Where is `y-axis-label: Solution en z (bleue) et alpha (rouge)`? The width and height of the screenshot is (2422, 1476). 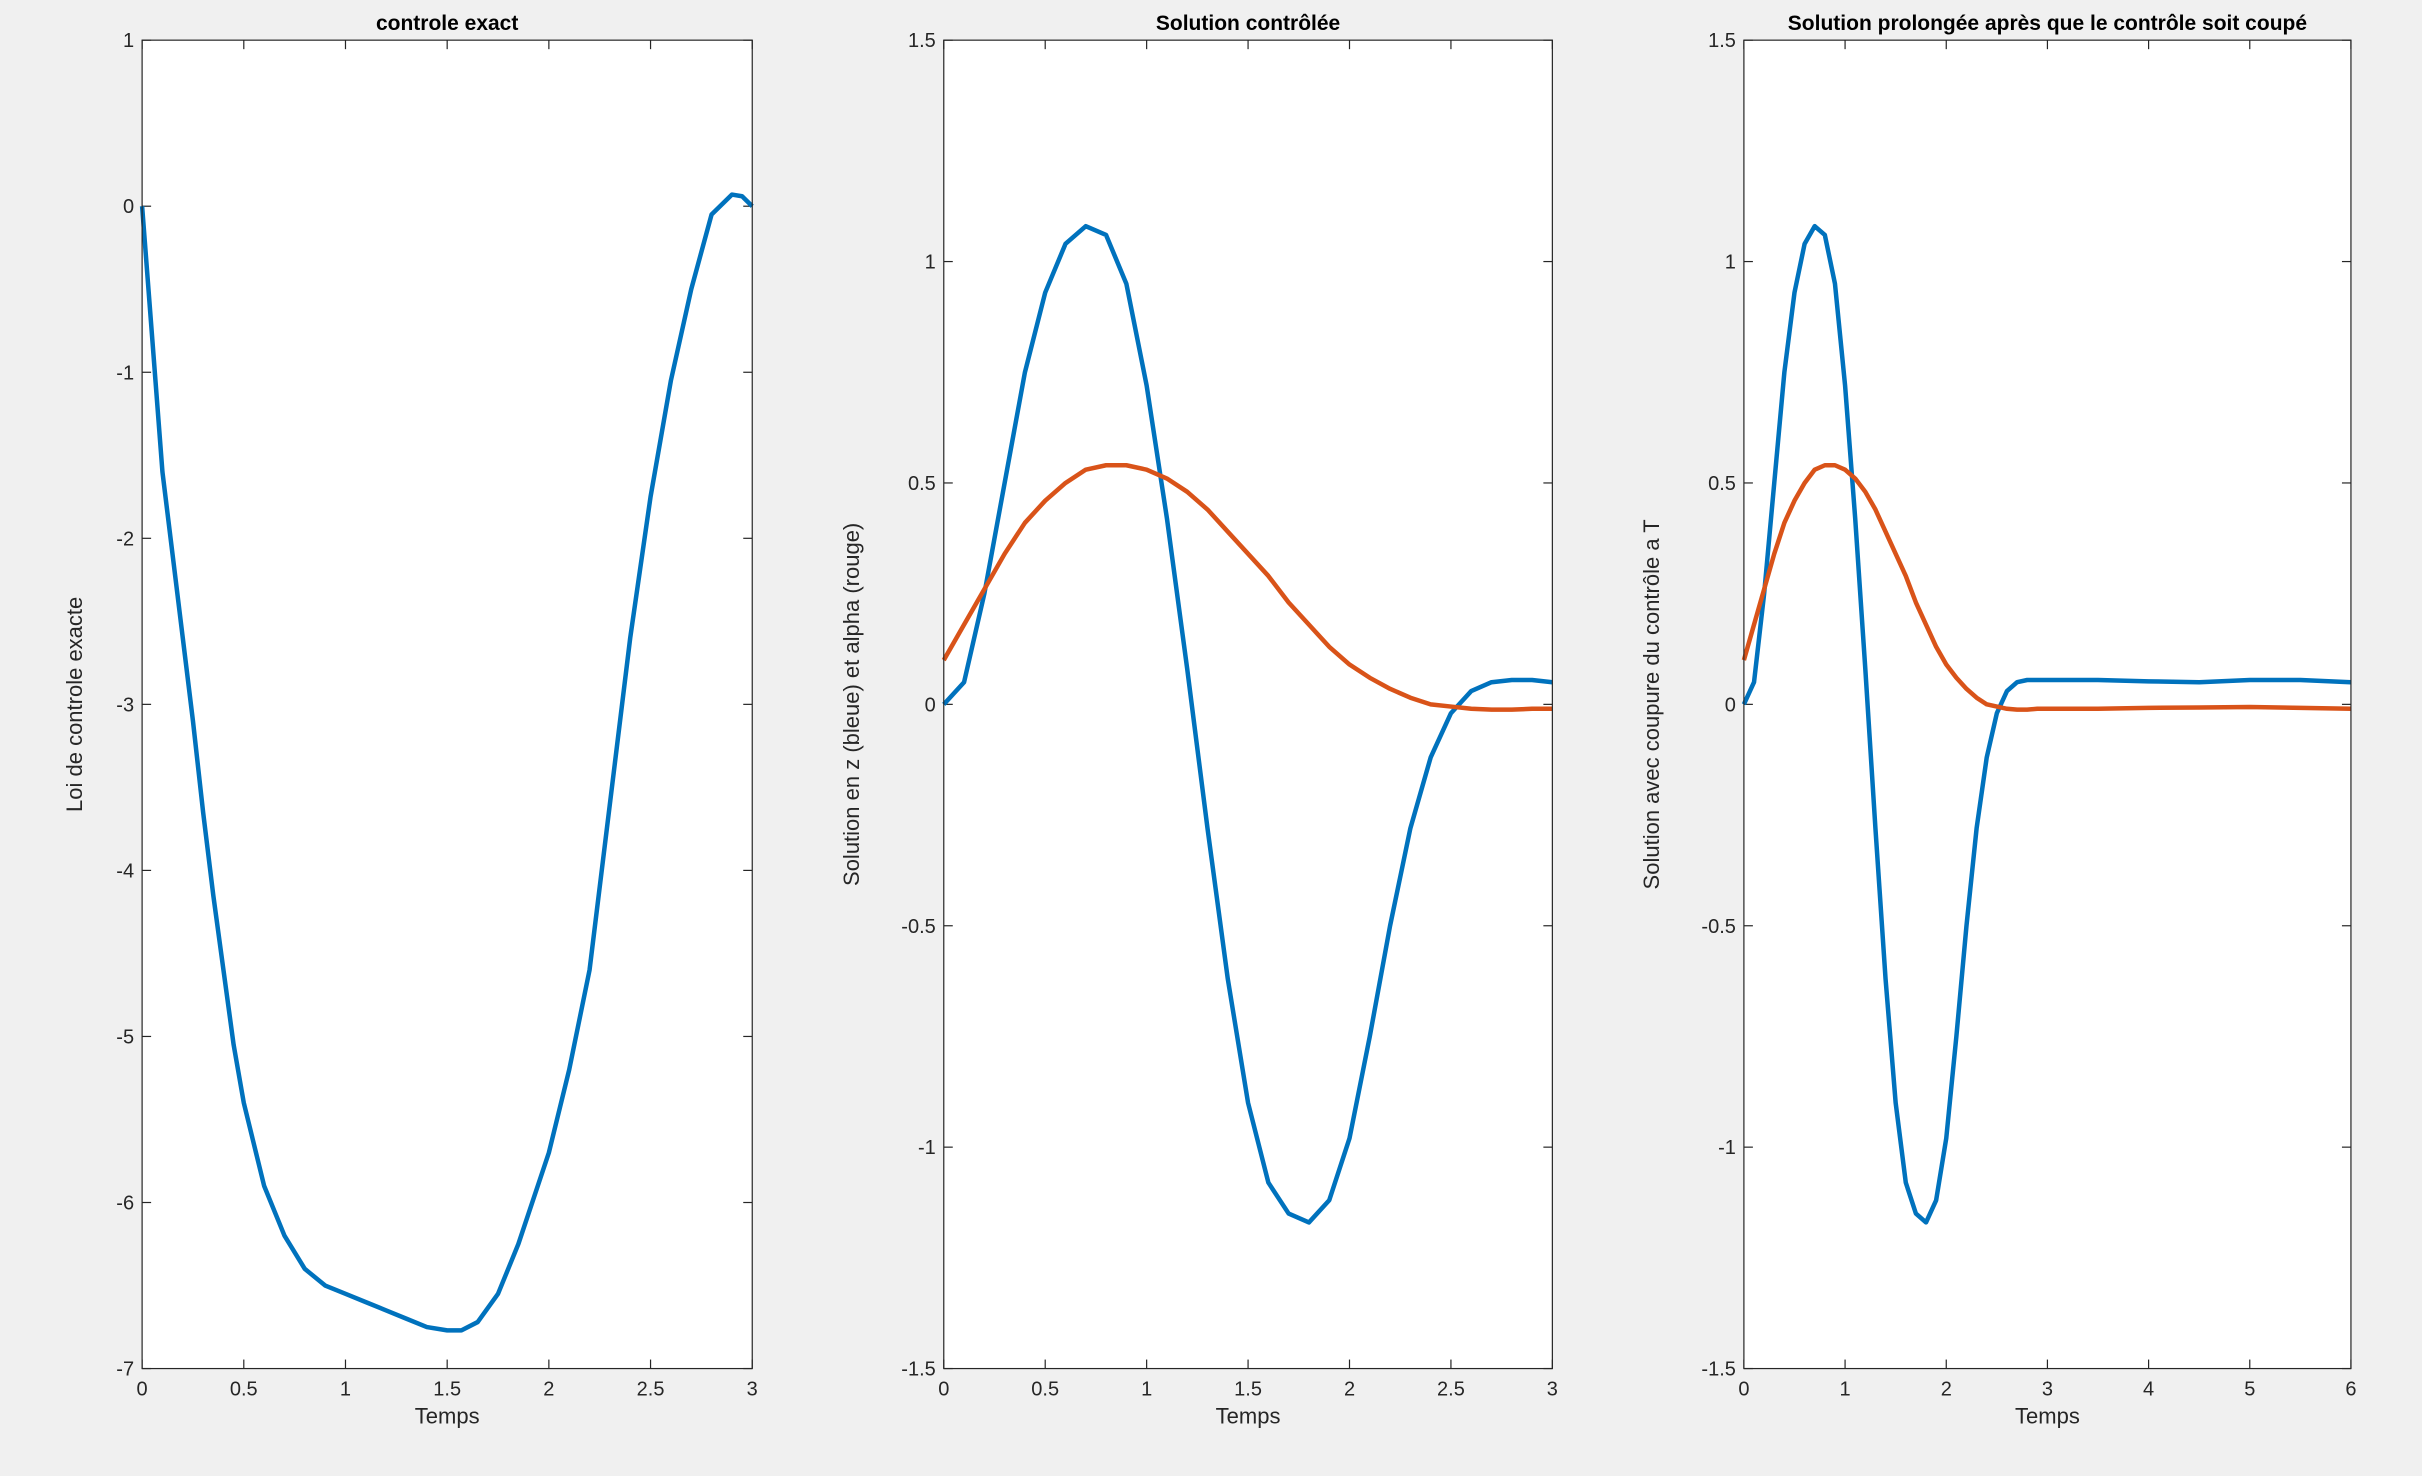
y-axis-label: Solution en z (bleue) et alpha (rouge) is located at coordinates (851, 704).